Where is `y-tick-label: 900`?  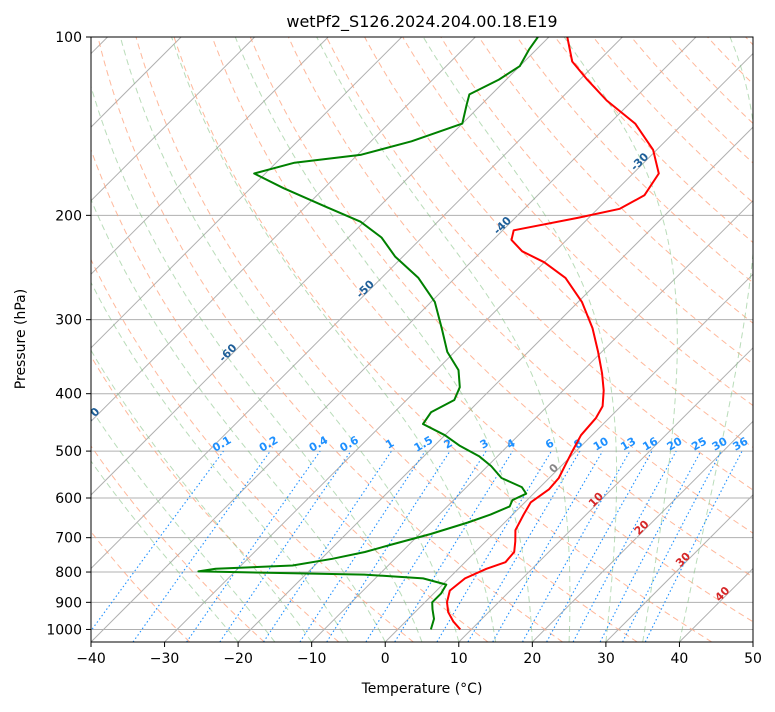
y-tick-label: 900 is located at coordinates (68, 603).